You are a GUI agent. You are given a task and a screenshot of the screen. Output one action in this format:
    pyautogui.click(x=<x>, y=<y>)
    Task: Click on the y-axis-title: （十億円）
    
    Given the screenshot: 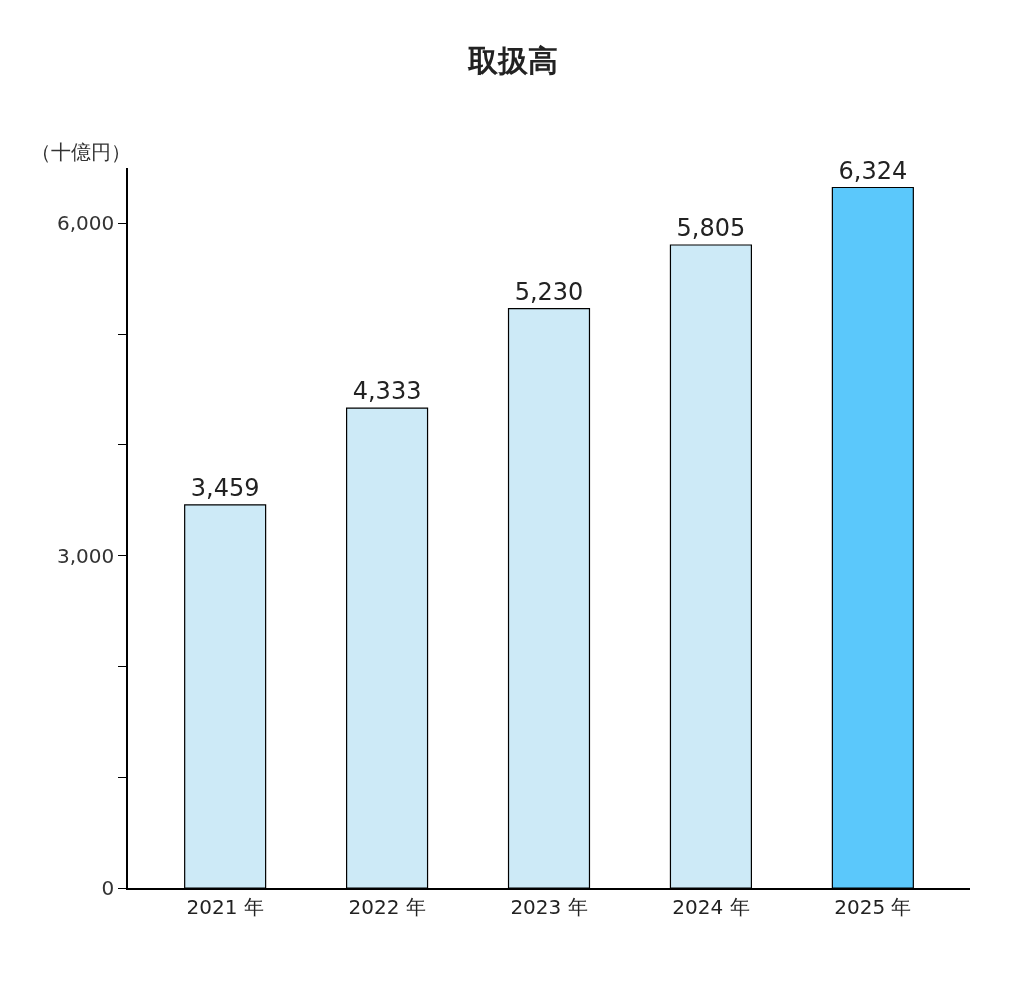 What is the action you would take?
    pyautogui.click(x=81, y=152)
    